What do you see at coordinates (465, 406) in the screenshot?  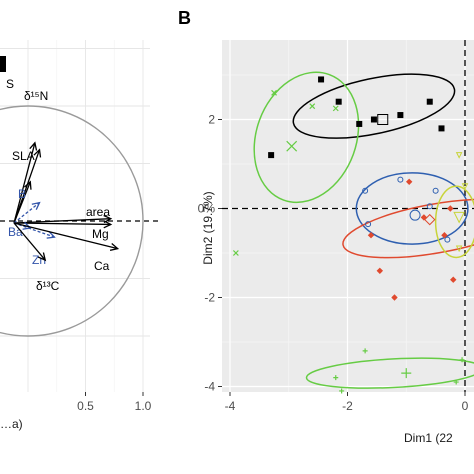 I see `x-tick-label: 0` at bounding box center [465, 406].